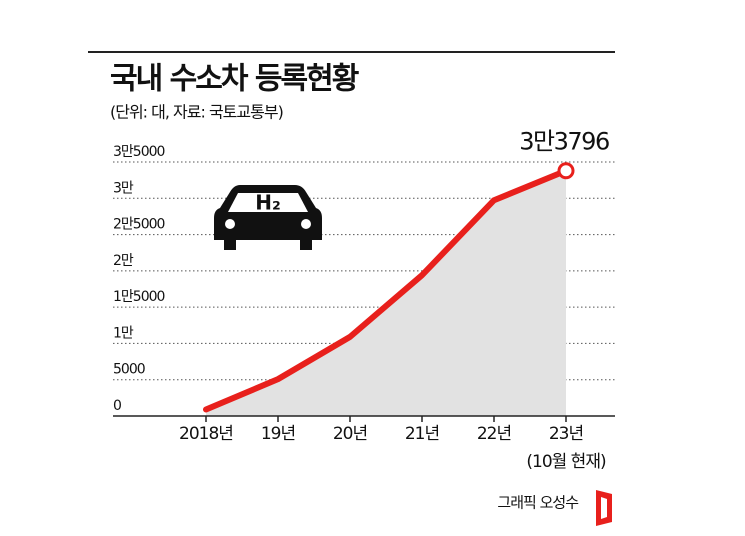 The image size is (745, 536). Describe the element at coordinates (117, 406) in the screenshot. I see `y-tick-label: 0` at that location.